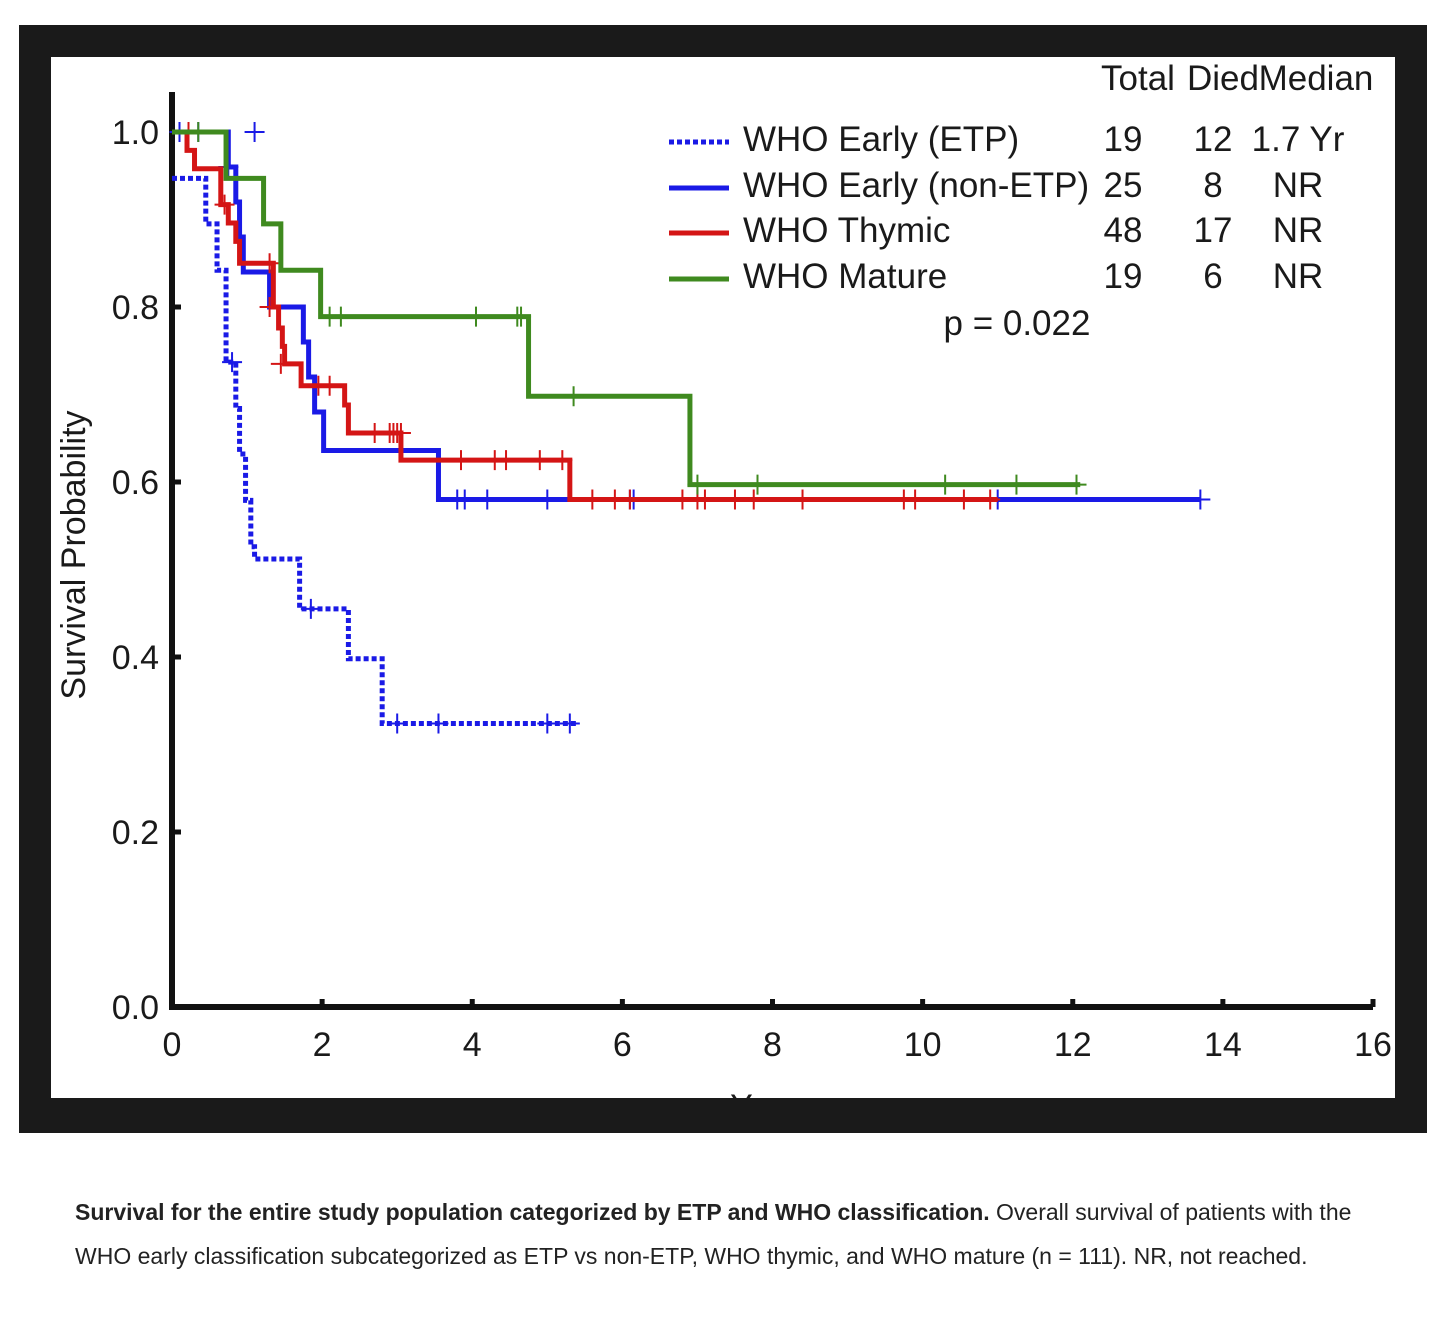 Image resolution: width=1443 pixels, height=1326 pixels. Describe the element at coordinates (1073, 1045) in the screenshot. I see `x-tick-label: 12` at that location.